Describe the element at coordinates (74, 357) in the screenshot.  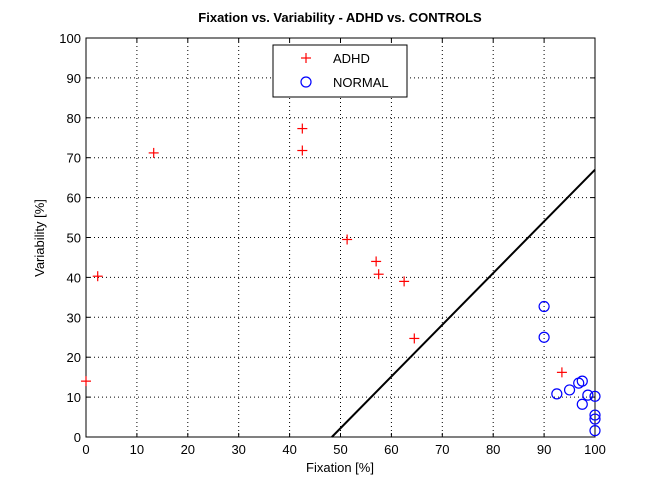
I see `y-tick-label: 20` at that location.